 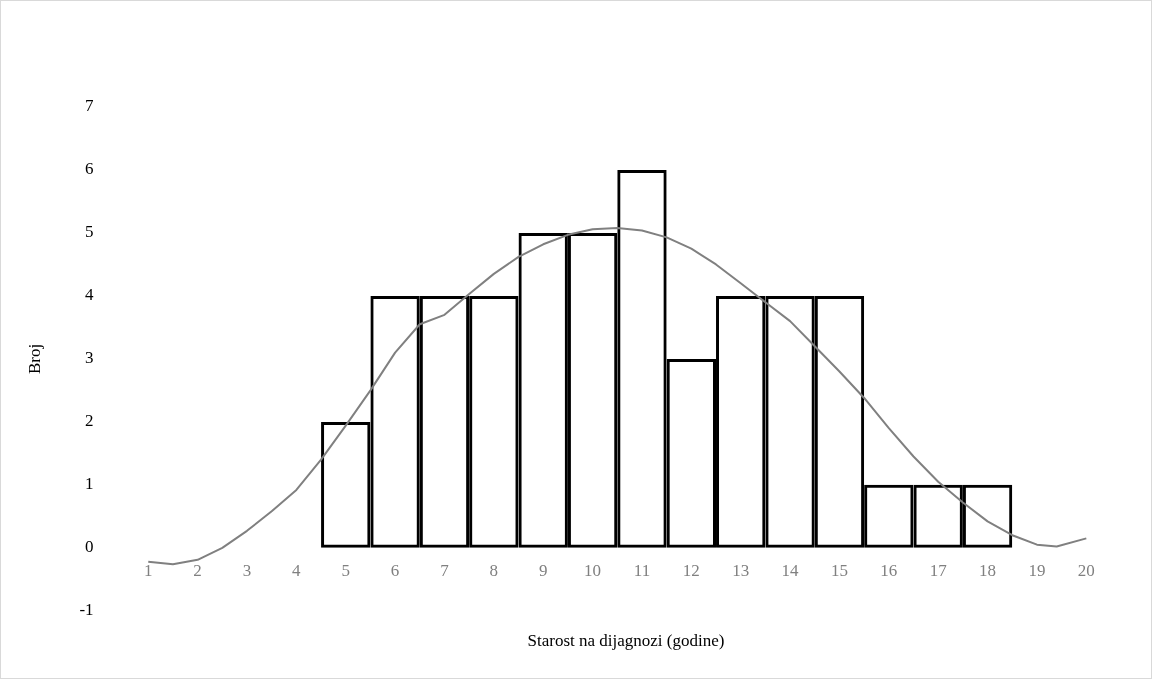 I want to click on x-tick-label: 4, so click(x=297, y=571).